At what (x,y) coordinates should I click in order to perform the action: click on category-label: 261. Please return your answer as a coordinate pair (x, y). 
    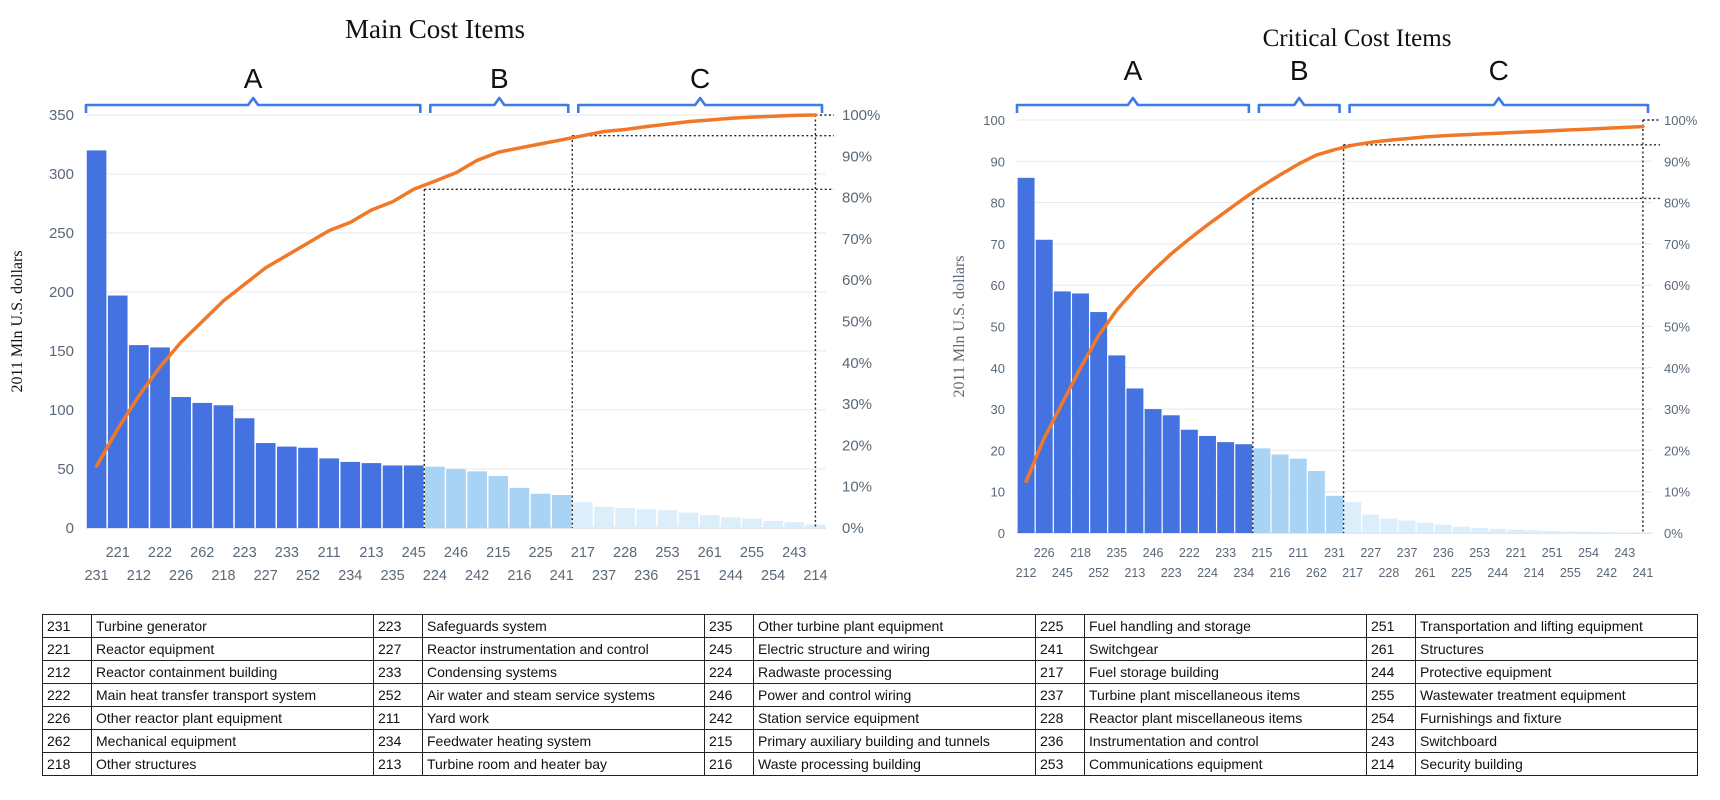
    Looking at the image, I should click on (1425, 573).